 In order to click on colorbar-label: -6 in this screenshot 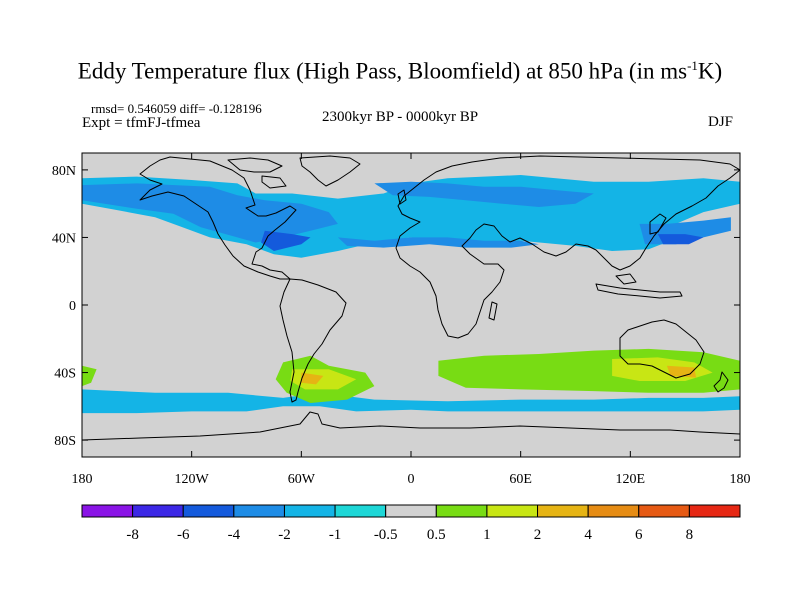, I will do `click(183, 535)`.